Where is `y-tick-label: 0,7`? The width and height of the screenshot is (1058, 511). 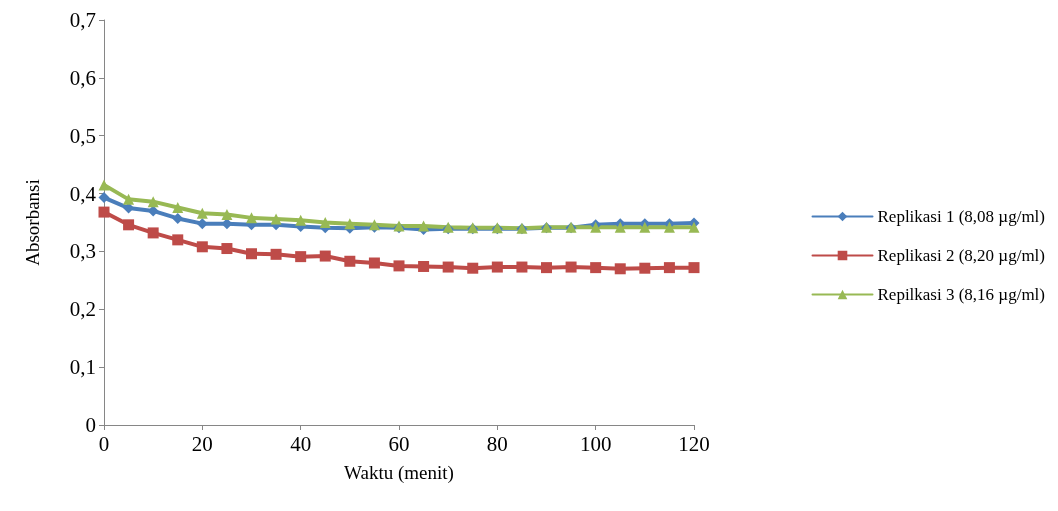 y-tick-label: 0,7 is located at coordinates (82, 20).